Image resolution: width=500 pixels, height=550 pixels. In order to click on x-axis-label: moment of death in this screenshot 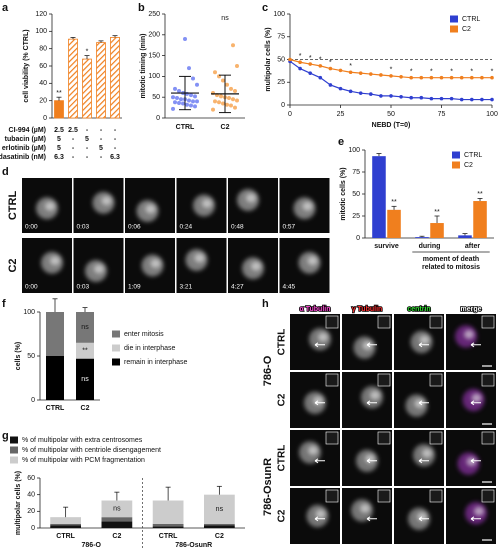, I will do `click(451, 259)`.